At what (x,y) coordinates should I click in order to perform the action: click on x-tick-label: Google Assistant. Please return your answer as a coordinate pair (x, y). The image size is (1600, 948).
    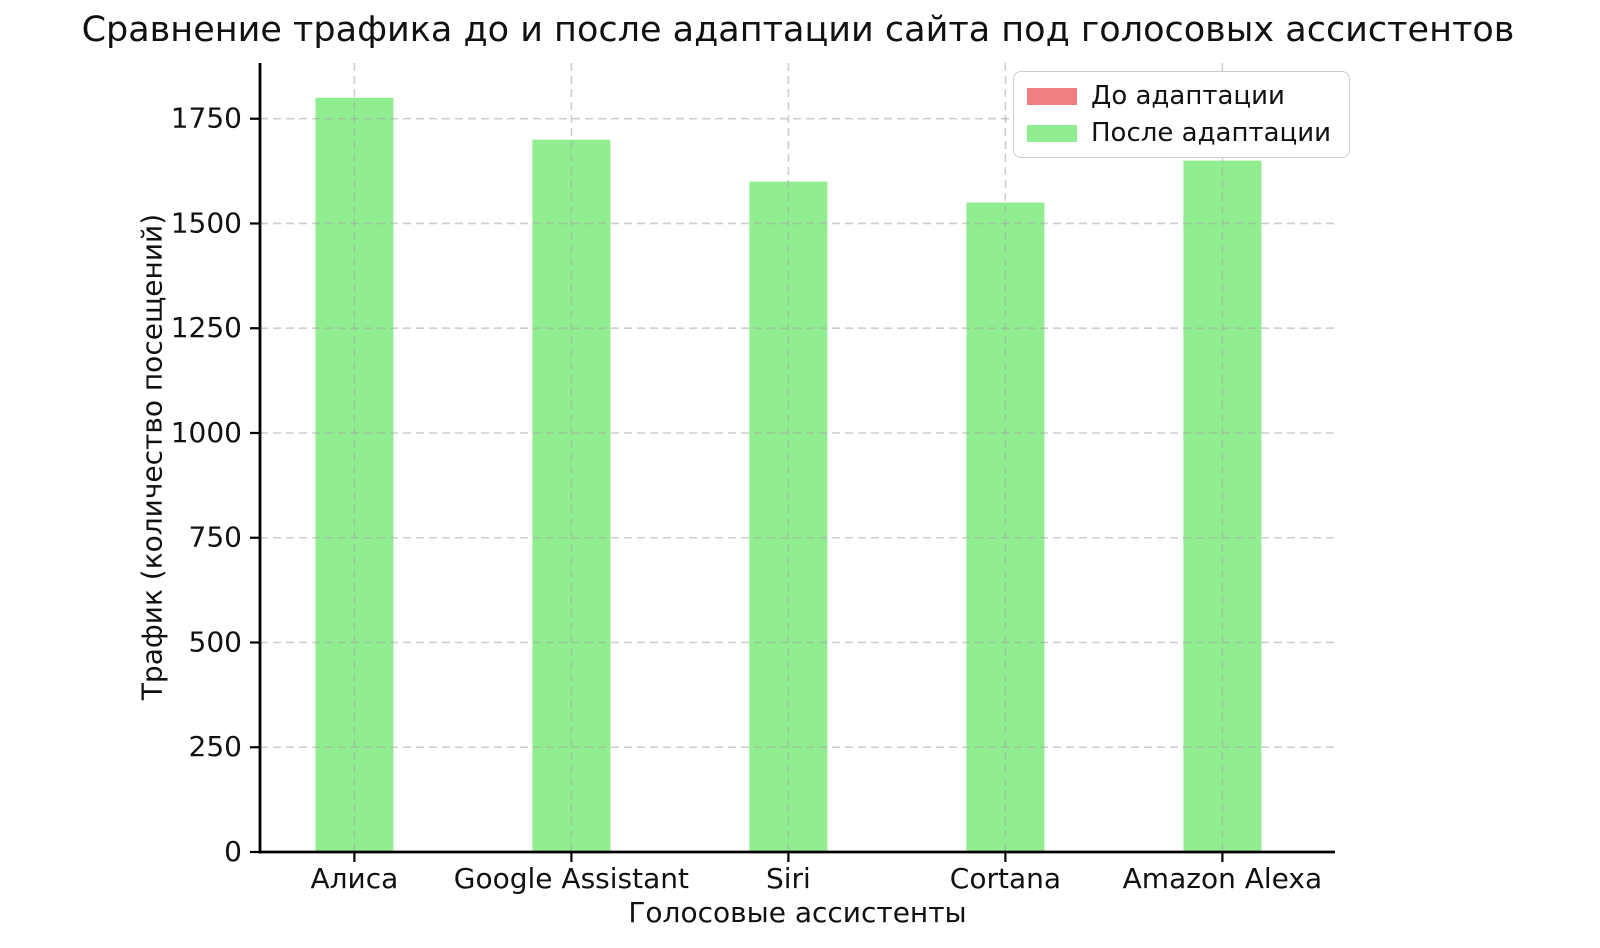
    Looking at the image, I should click on (571, 878).